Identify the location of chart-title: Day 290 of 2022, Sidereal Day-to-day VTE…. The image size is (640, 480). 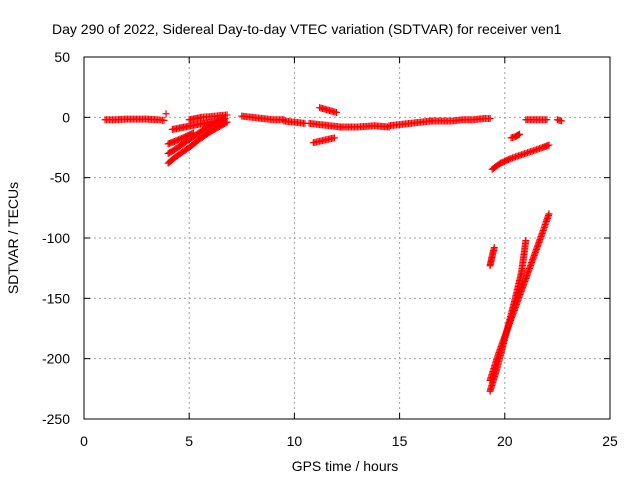
(307, 29).